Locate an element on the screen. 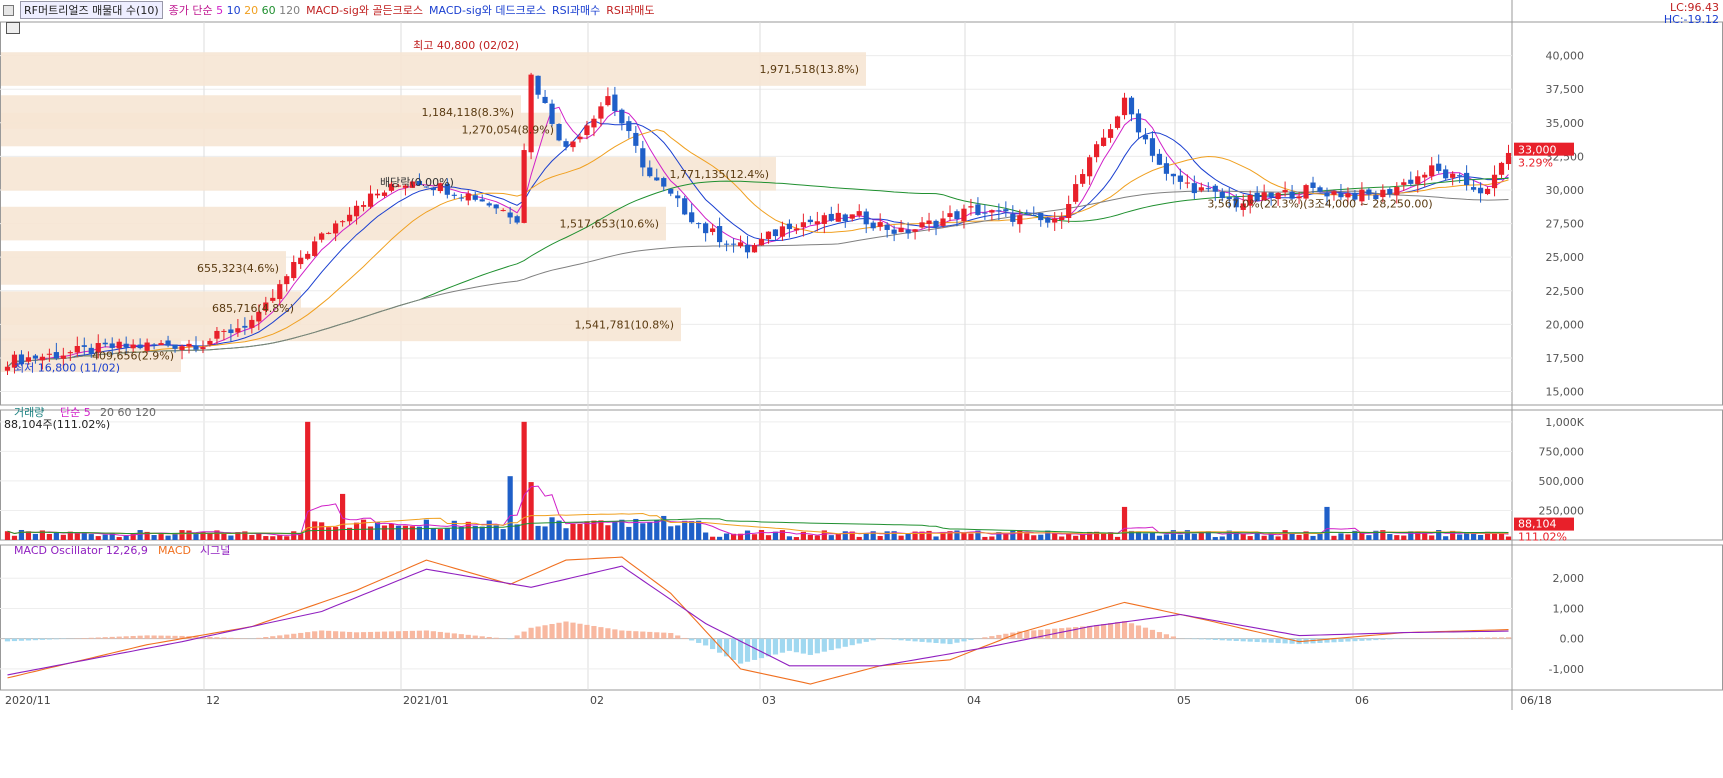  volume-badge-value: 88,104 is located at coordinates (1537, 524).